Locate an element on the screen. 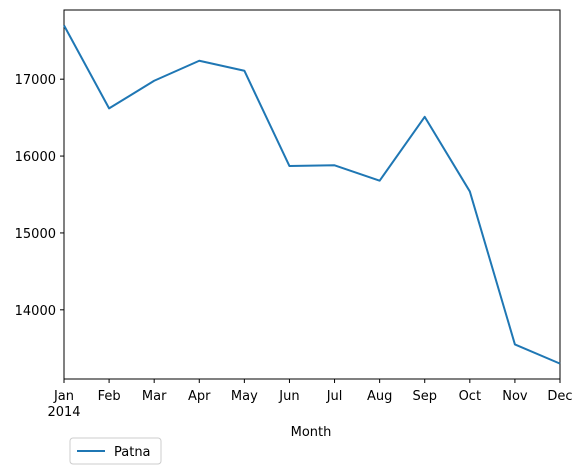  legend: Patna is located at coordinates (115, 451).